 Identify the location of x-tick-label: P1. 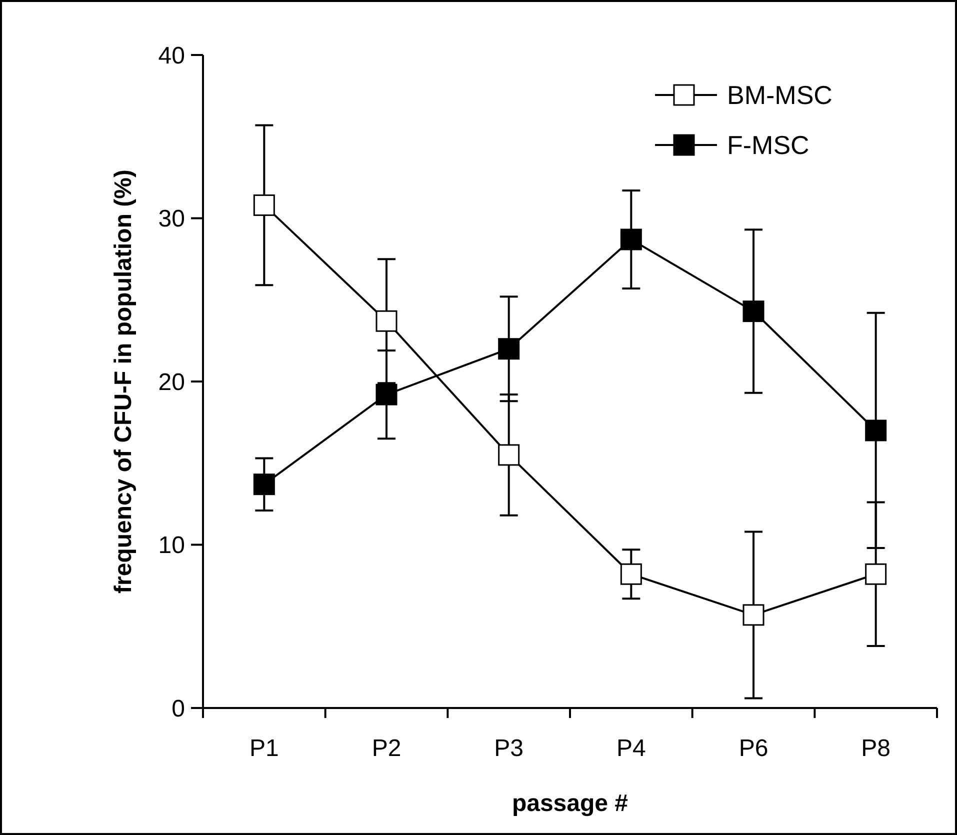
(264, 748).